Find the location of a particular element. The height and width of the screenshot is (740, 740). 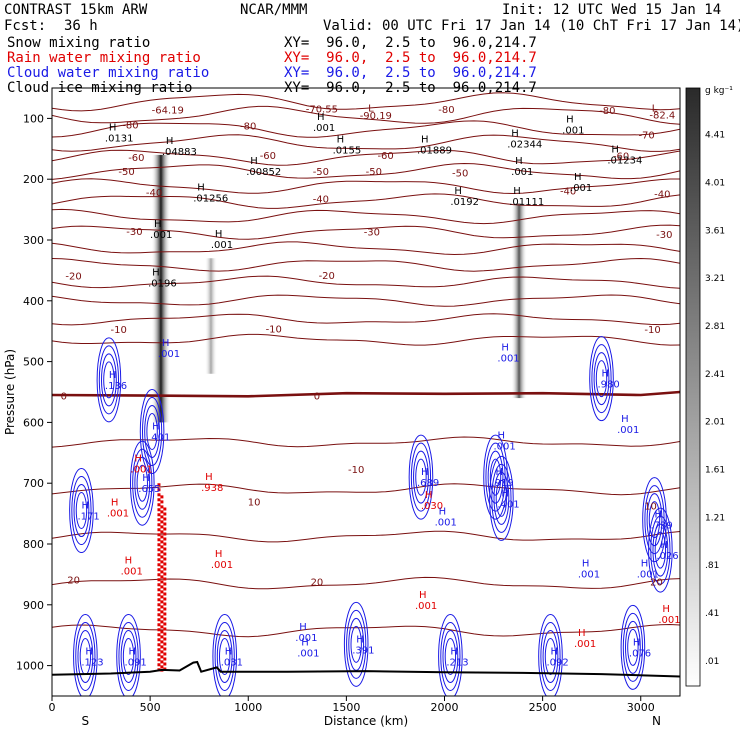

y-tick-label: 500 is located at coordinates (33, 362).